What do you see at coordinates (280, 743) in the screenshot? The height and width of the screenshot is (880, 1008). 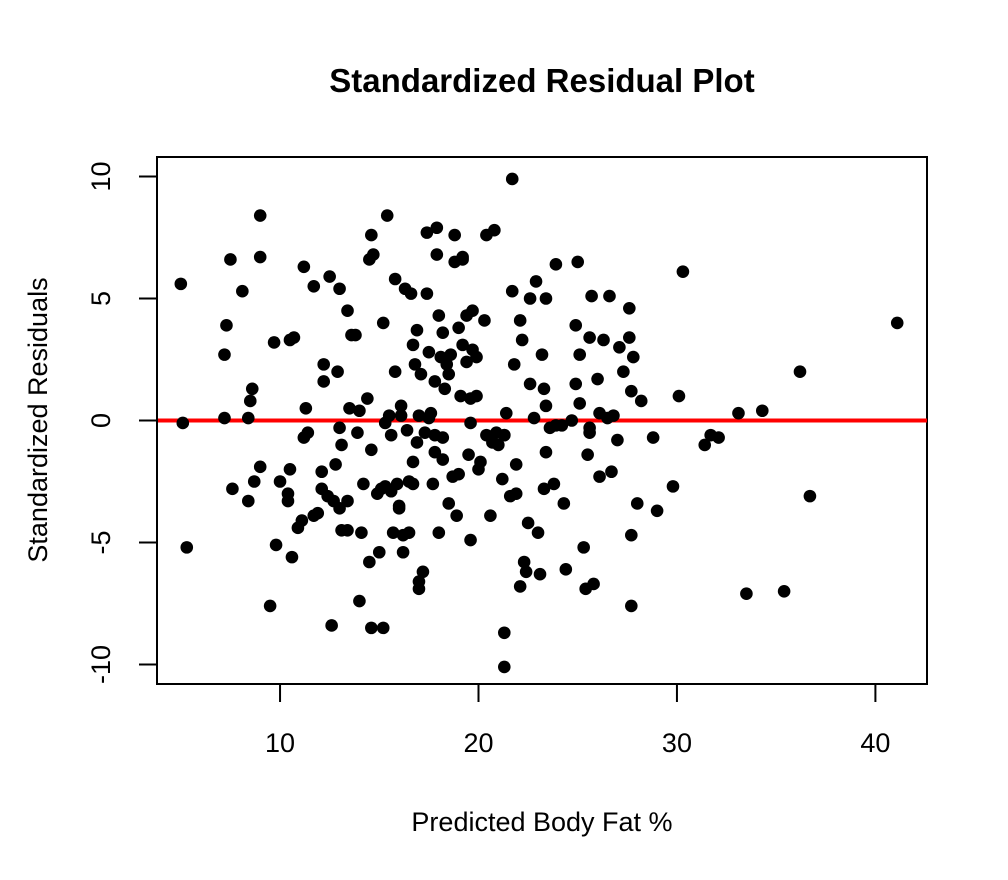 I see `x-tick-label: 10` at bounding box center [280, 743].